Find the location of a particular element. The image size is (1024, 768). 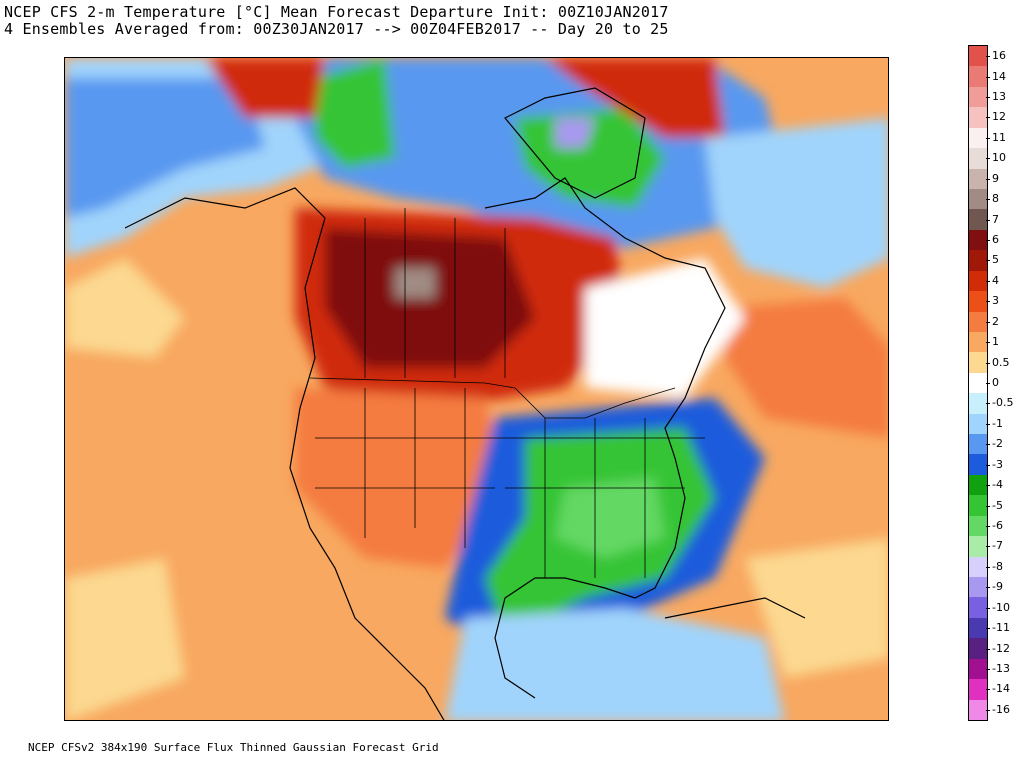

colorbar-label: -2 is located at coordinates (997, 444).